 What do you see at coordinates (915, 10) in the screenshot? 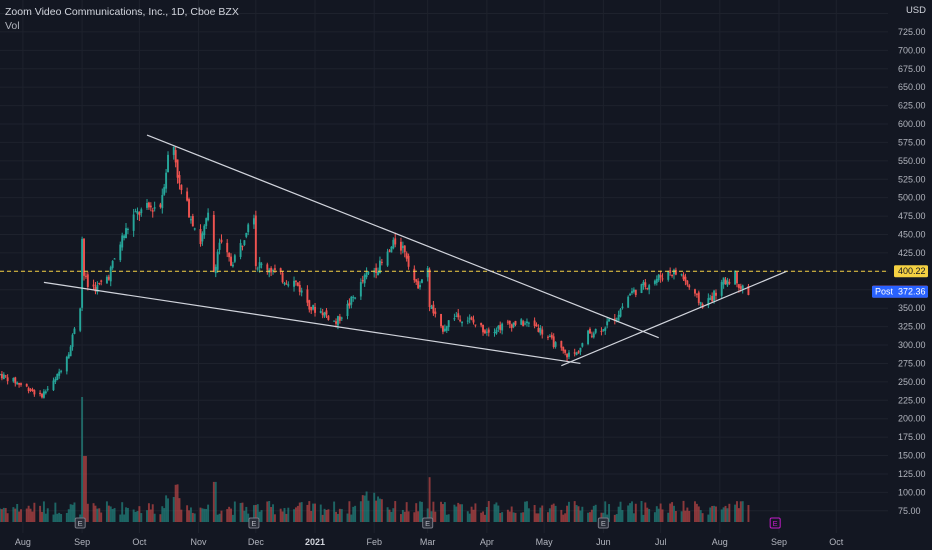
I see `currency-label: USD` at bounding box center [915, 10].